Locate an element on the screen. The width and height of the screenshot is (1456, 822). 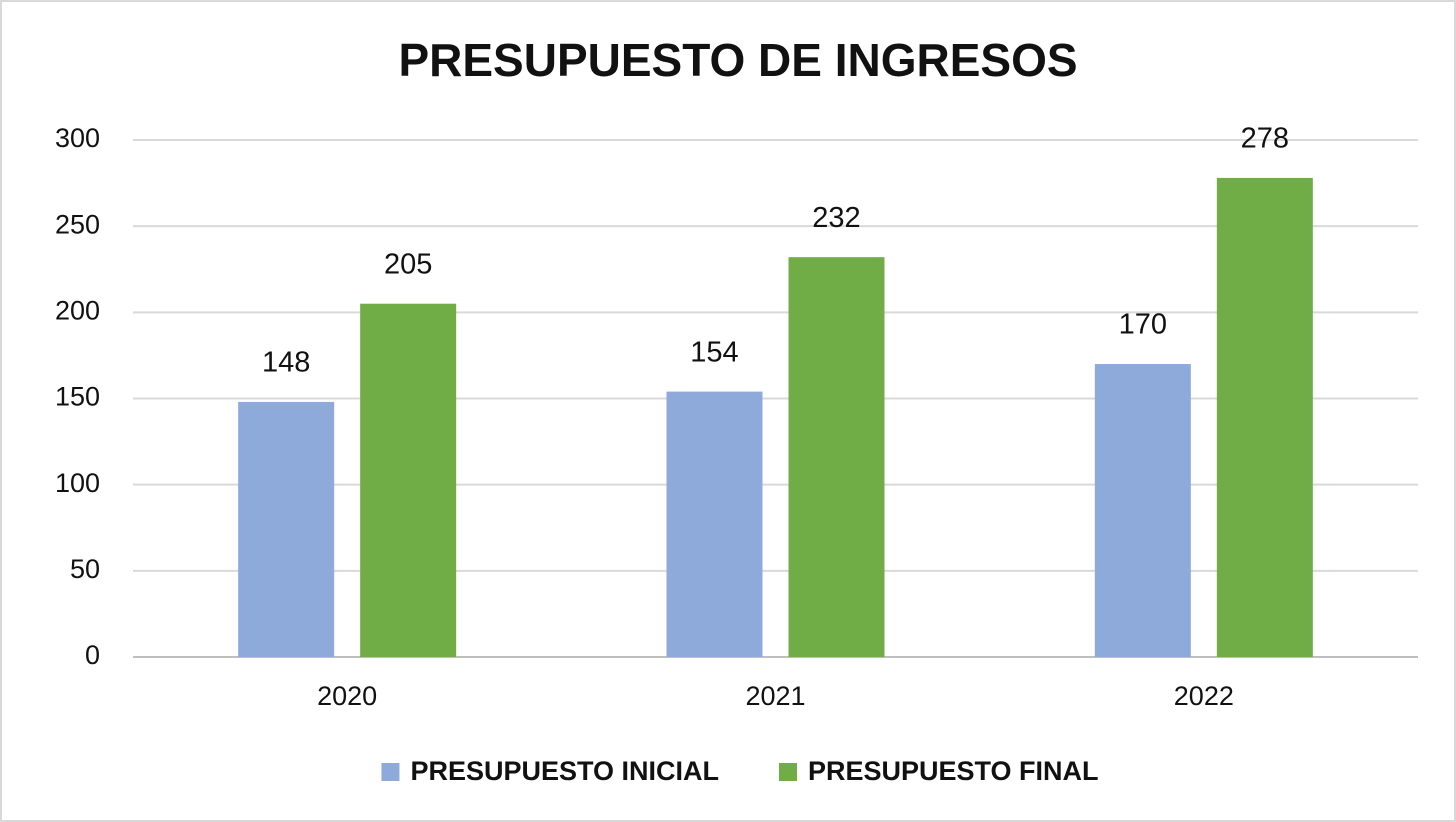
y-tick-label: 250 is located at coordinates (77, 224).